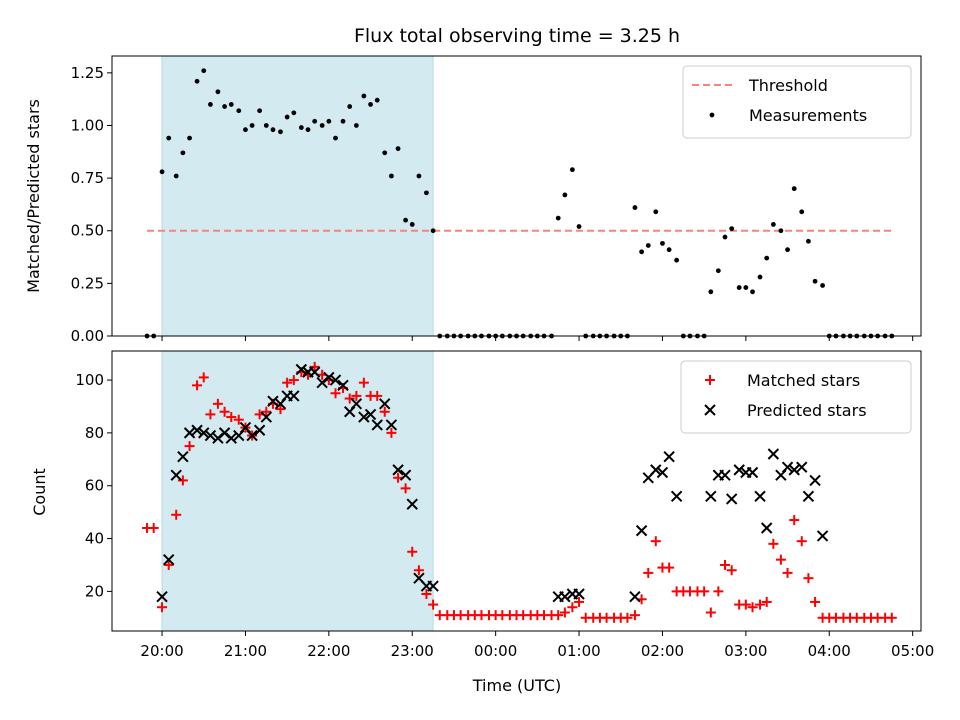 The image size is (960, 720). Describe the element at coordinates (87, 73) in the screenshot. I see `y-tick-label: 1.25` at that location.